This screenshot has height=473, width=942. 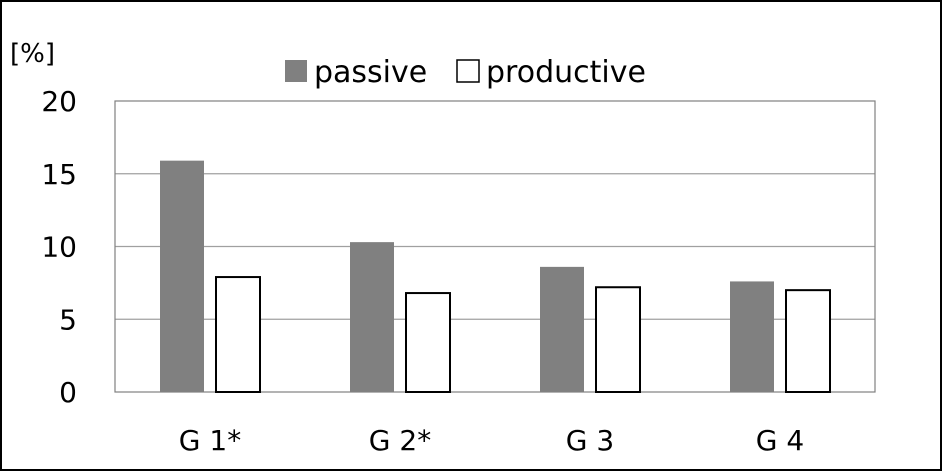 I want to click on y-tick-label: 0, so click(x=68, y=392).